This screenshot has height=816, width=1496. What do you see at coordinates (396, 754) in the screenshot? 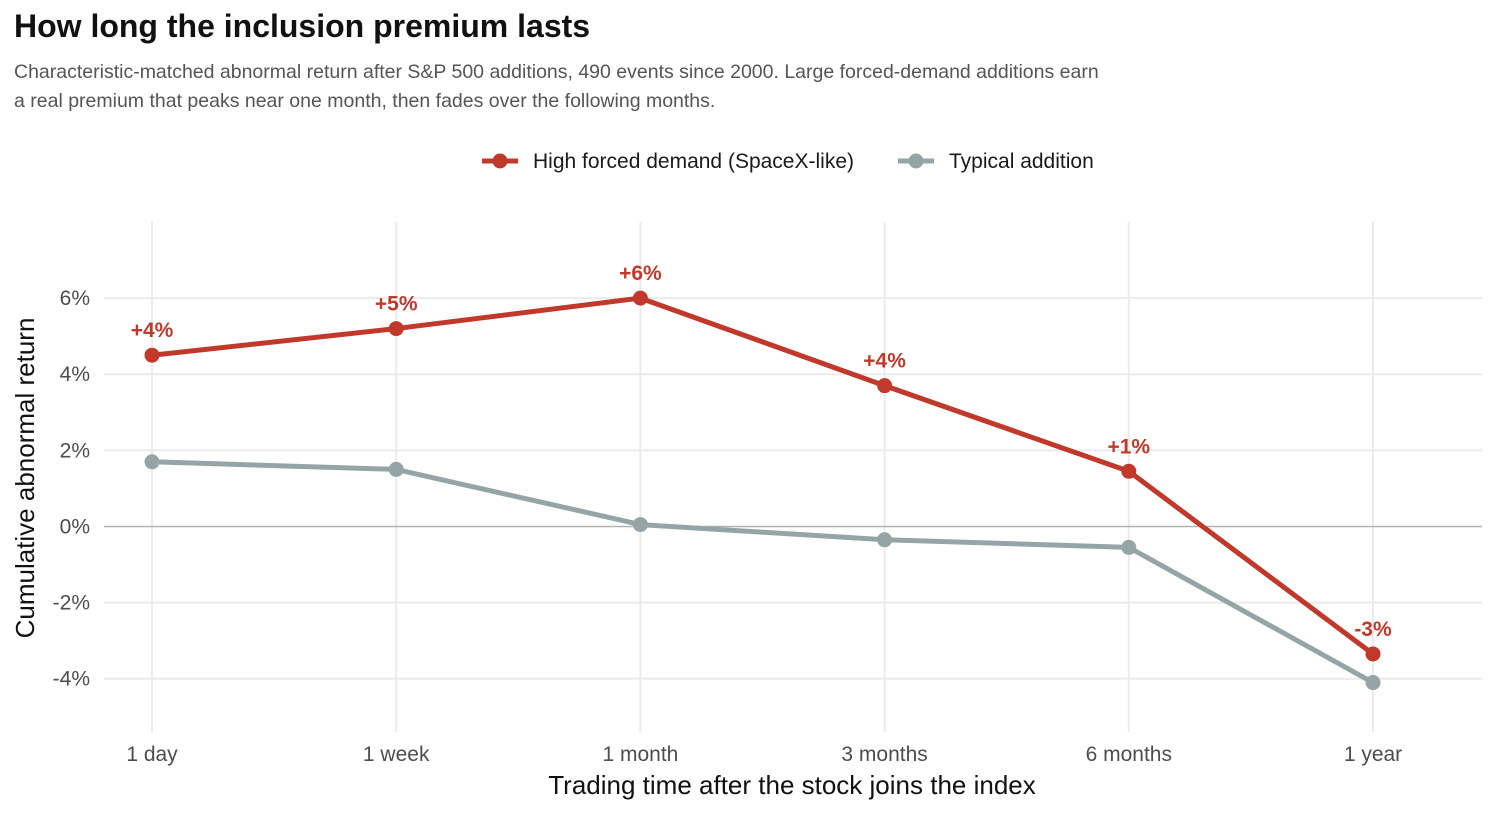
I see `x-tick-label: 1 week` at bounding box center [396, 754].